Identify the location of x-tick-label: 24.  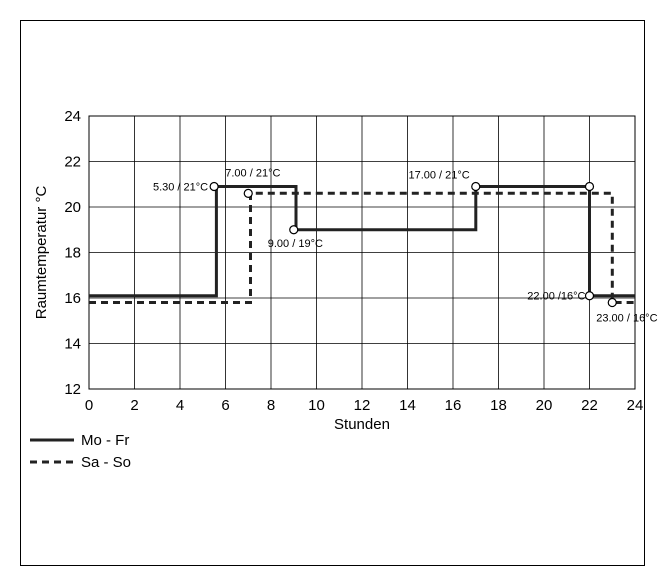
(635, 405).